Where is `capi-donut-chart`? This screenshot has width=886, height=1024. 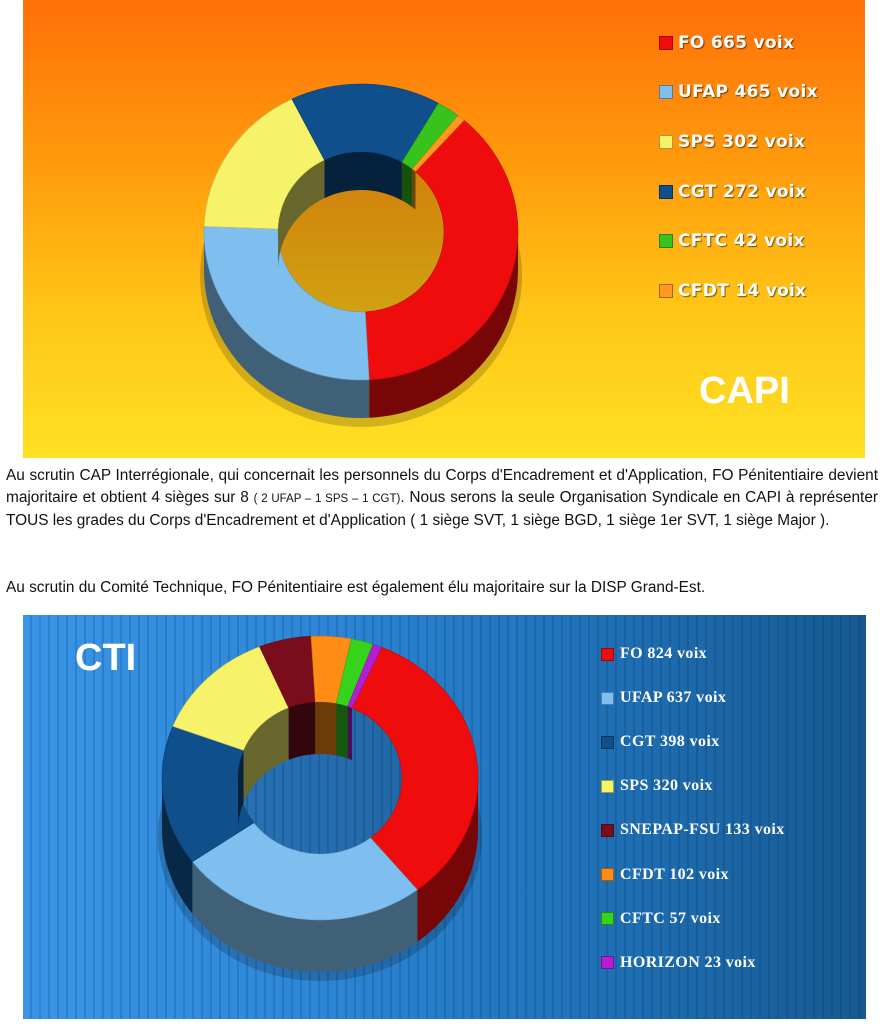 capi-donut-chart is located at coordinates (361, 255).